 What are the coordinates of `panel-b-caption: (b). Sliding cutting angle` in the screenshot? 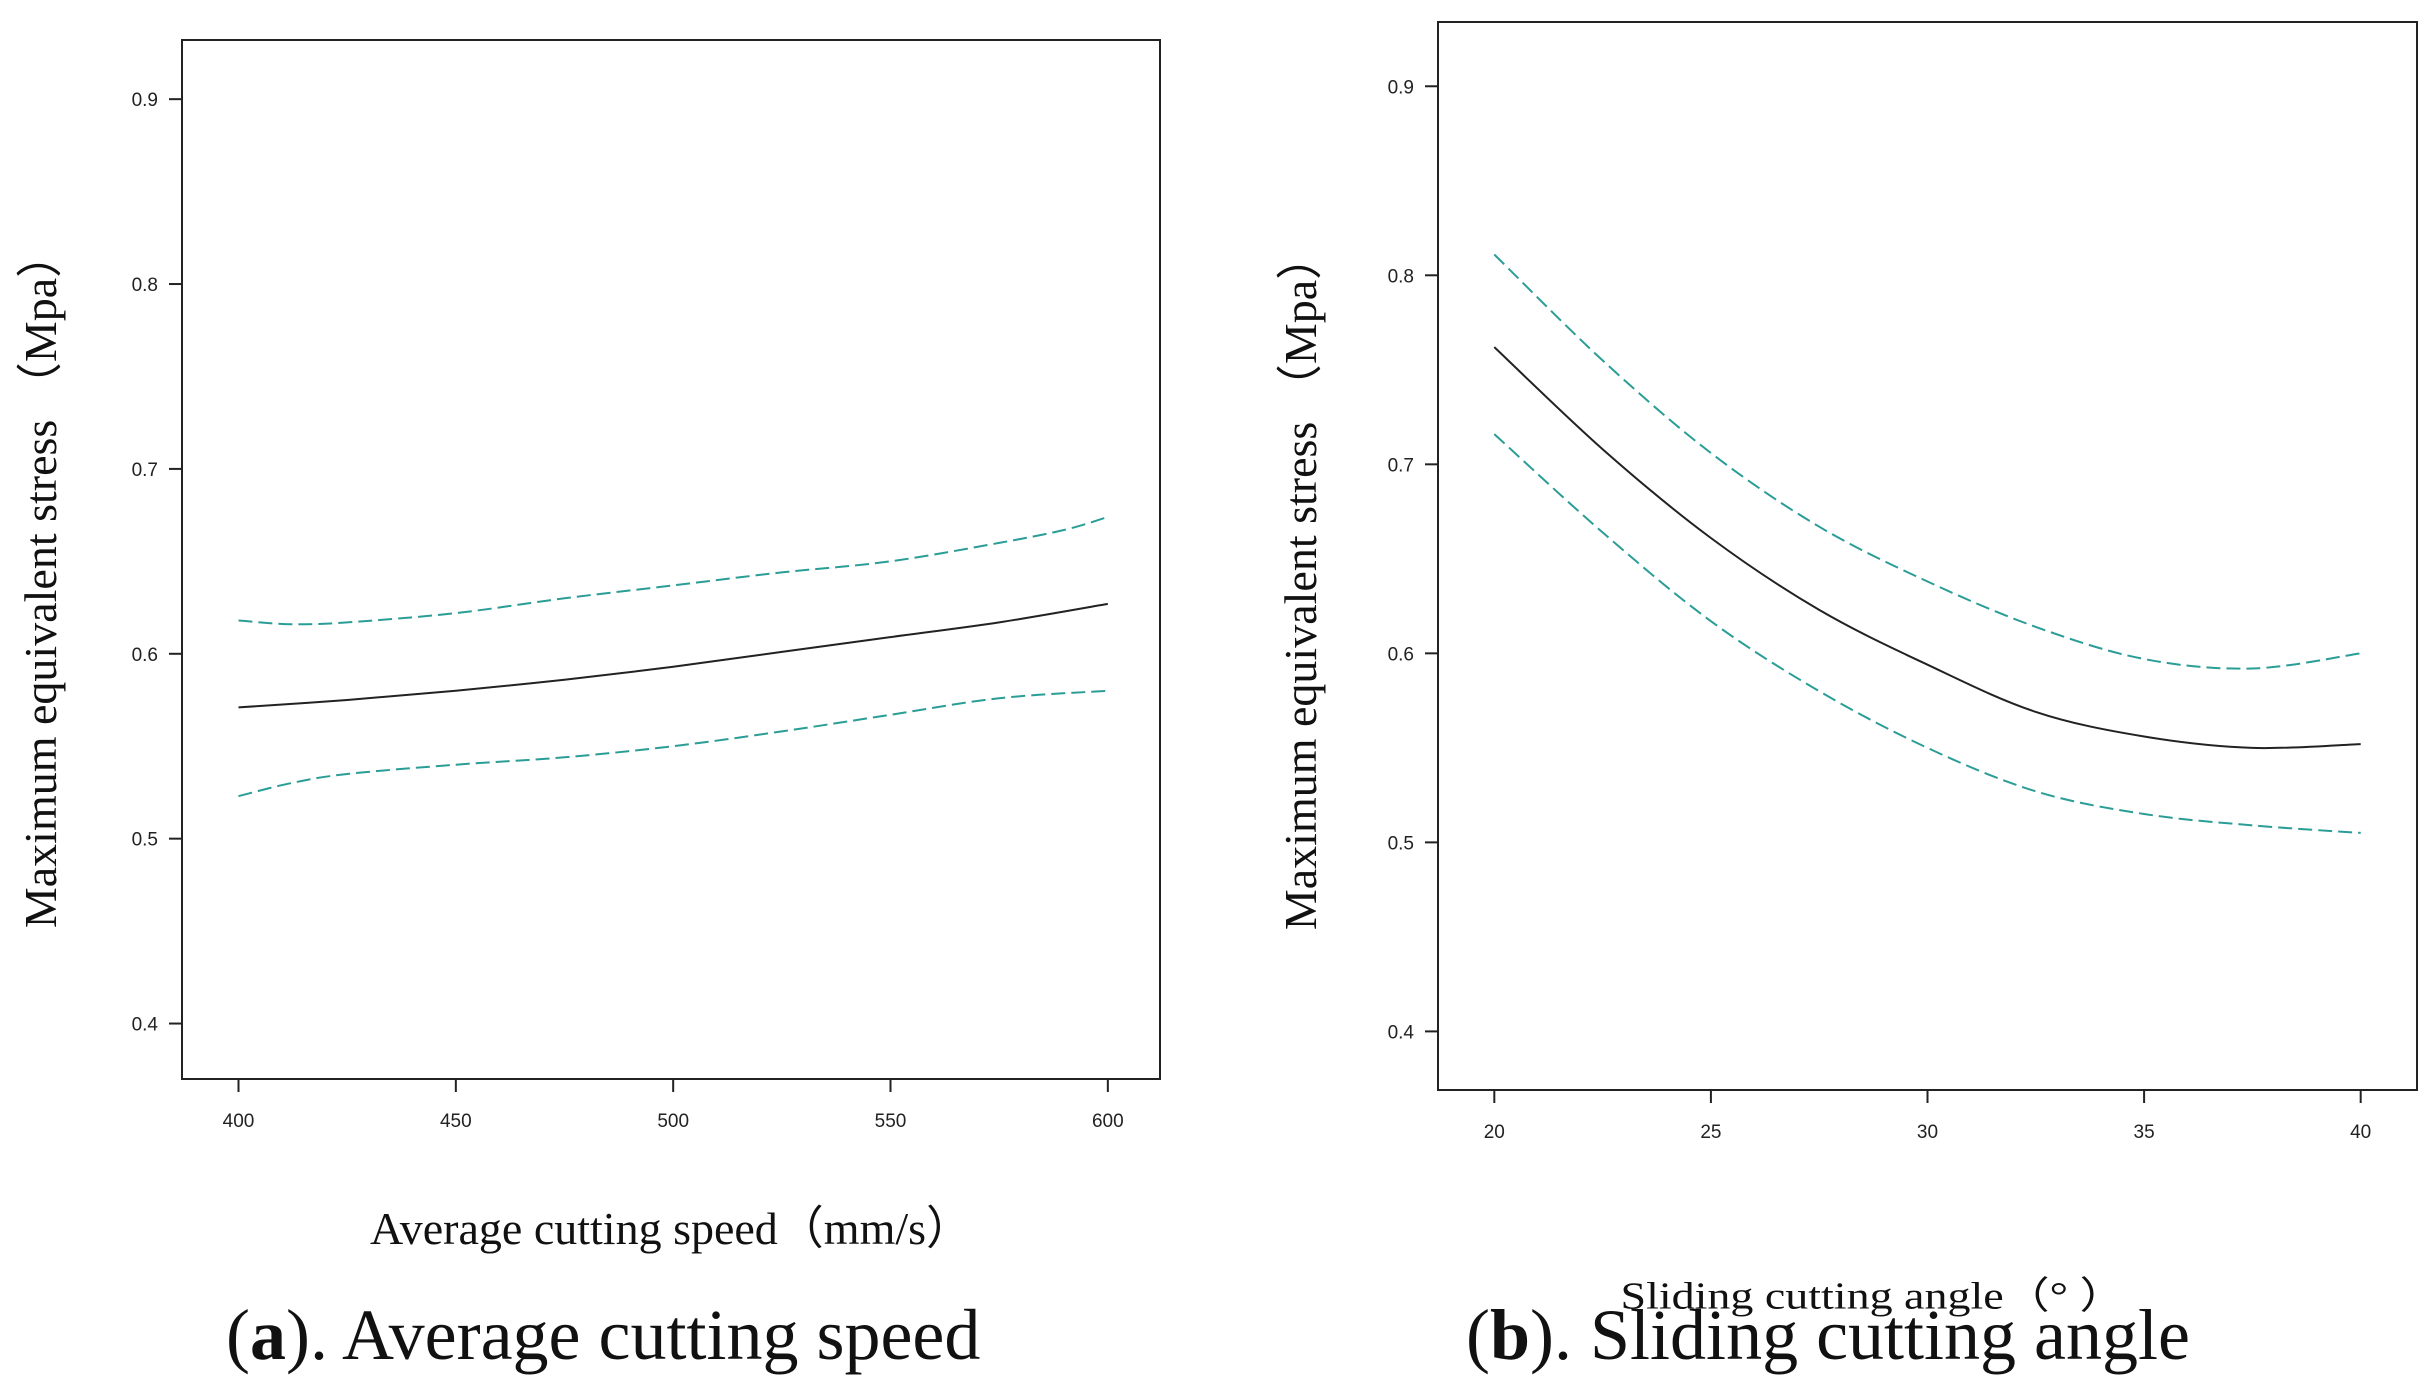 It's located at (1828, 1335).